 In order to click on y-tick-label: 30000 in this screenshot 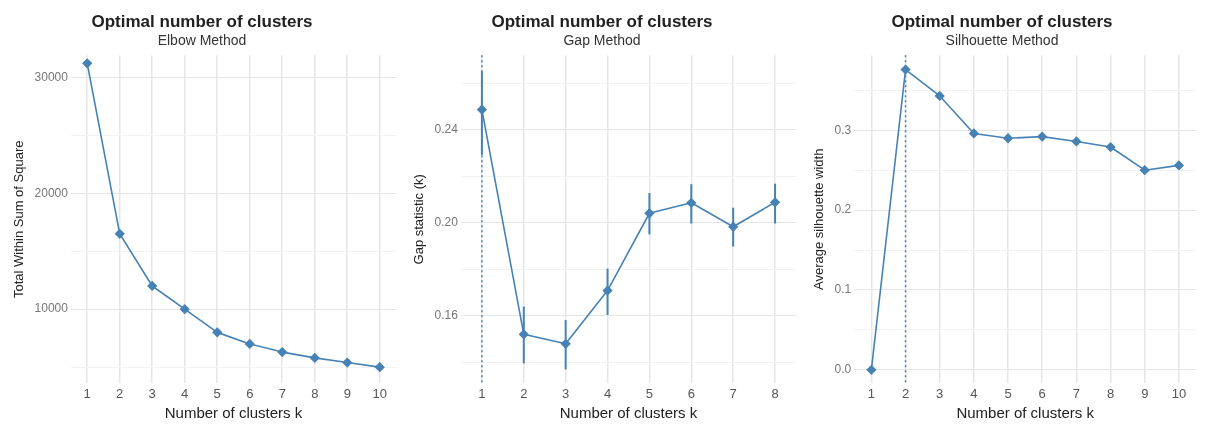, I will do `click(51, 76)`.